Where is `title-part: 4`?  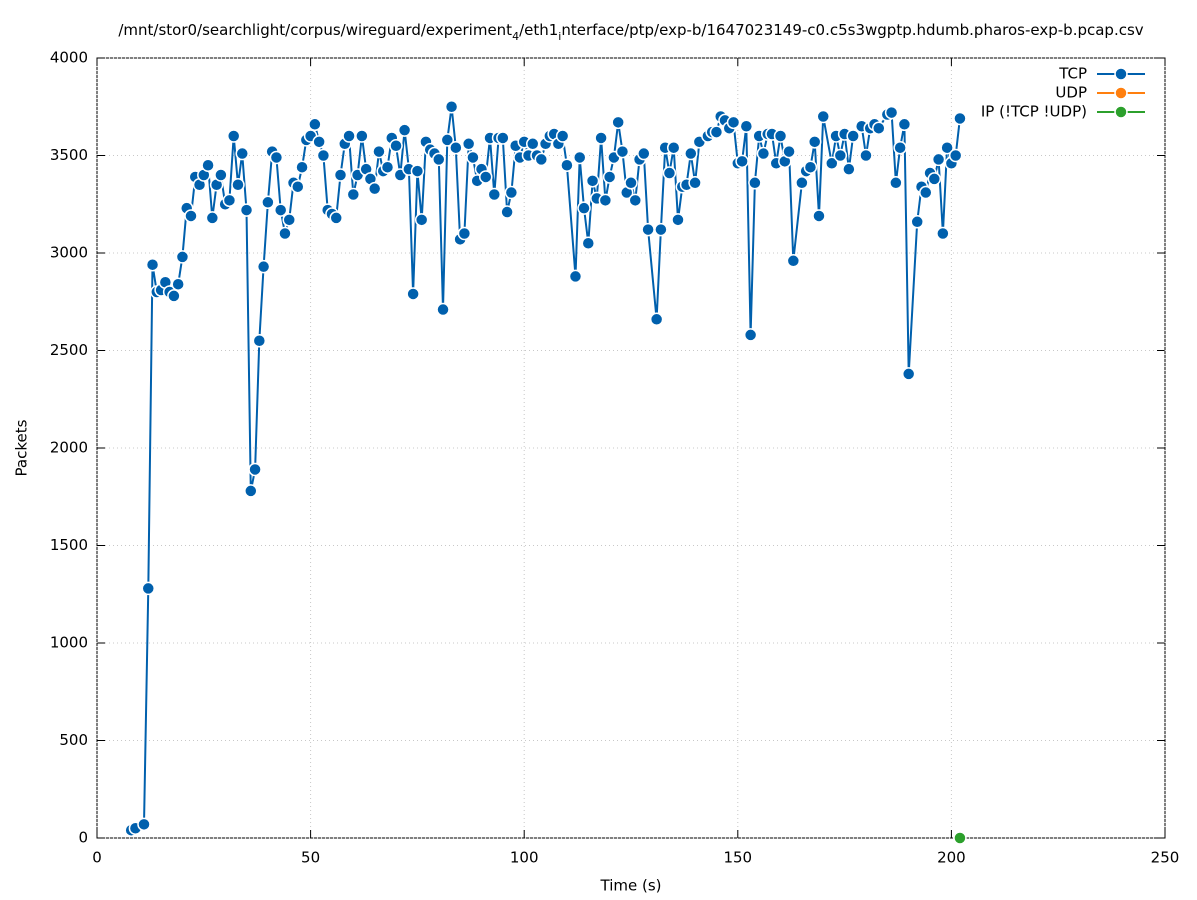 title-part: 4 is located at coordinates (515, 36).